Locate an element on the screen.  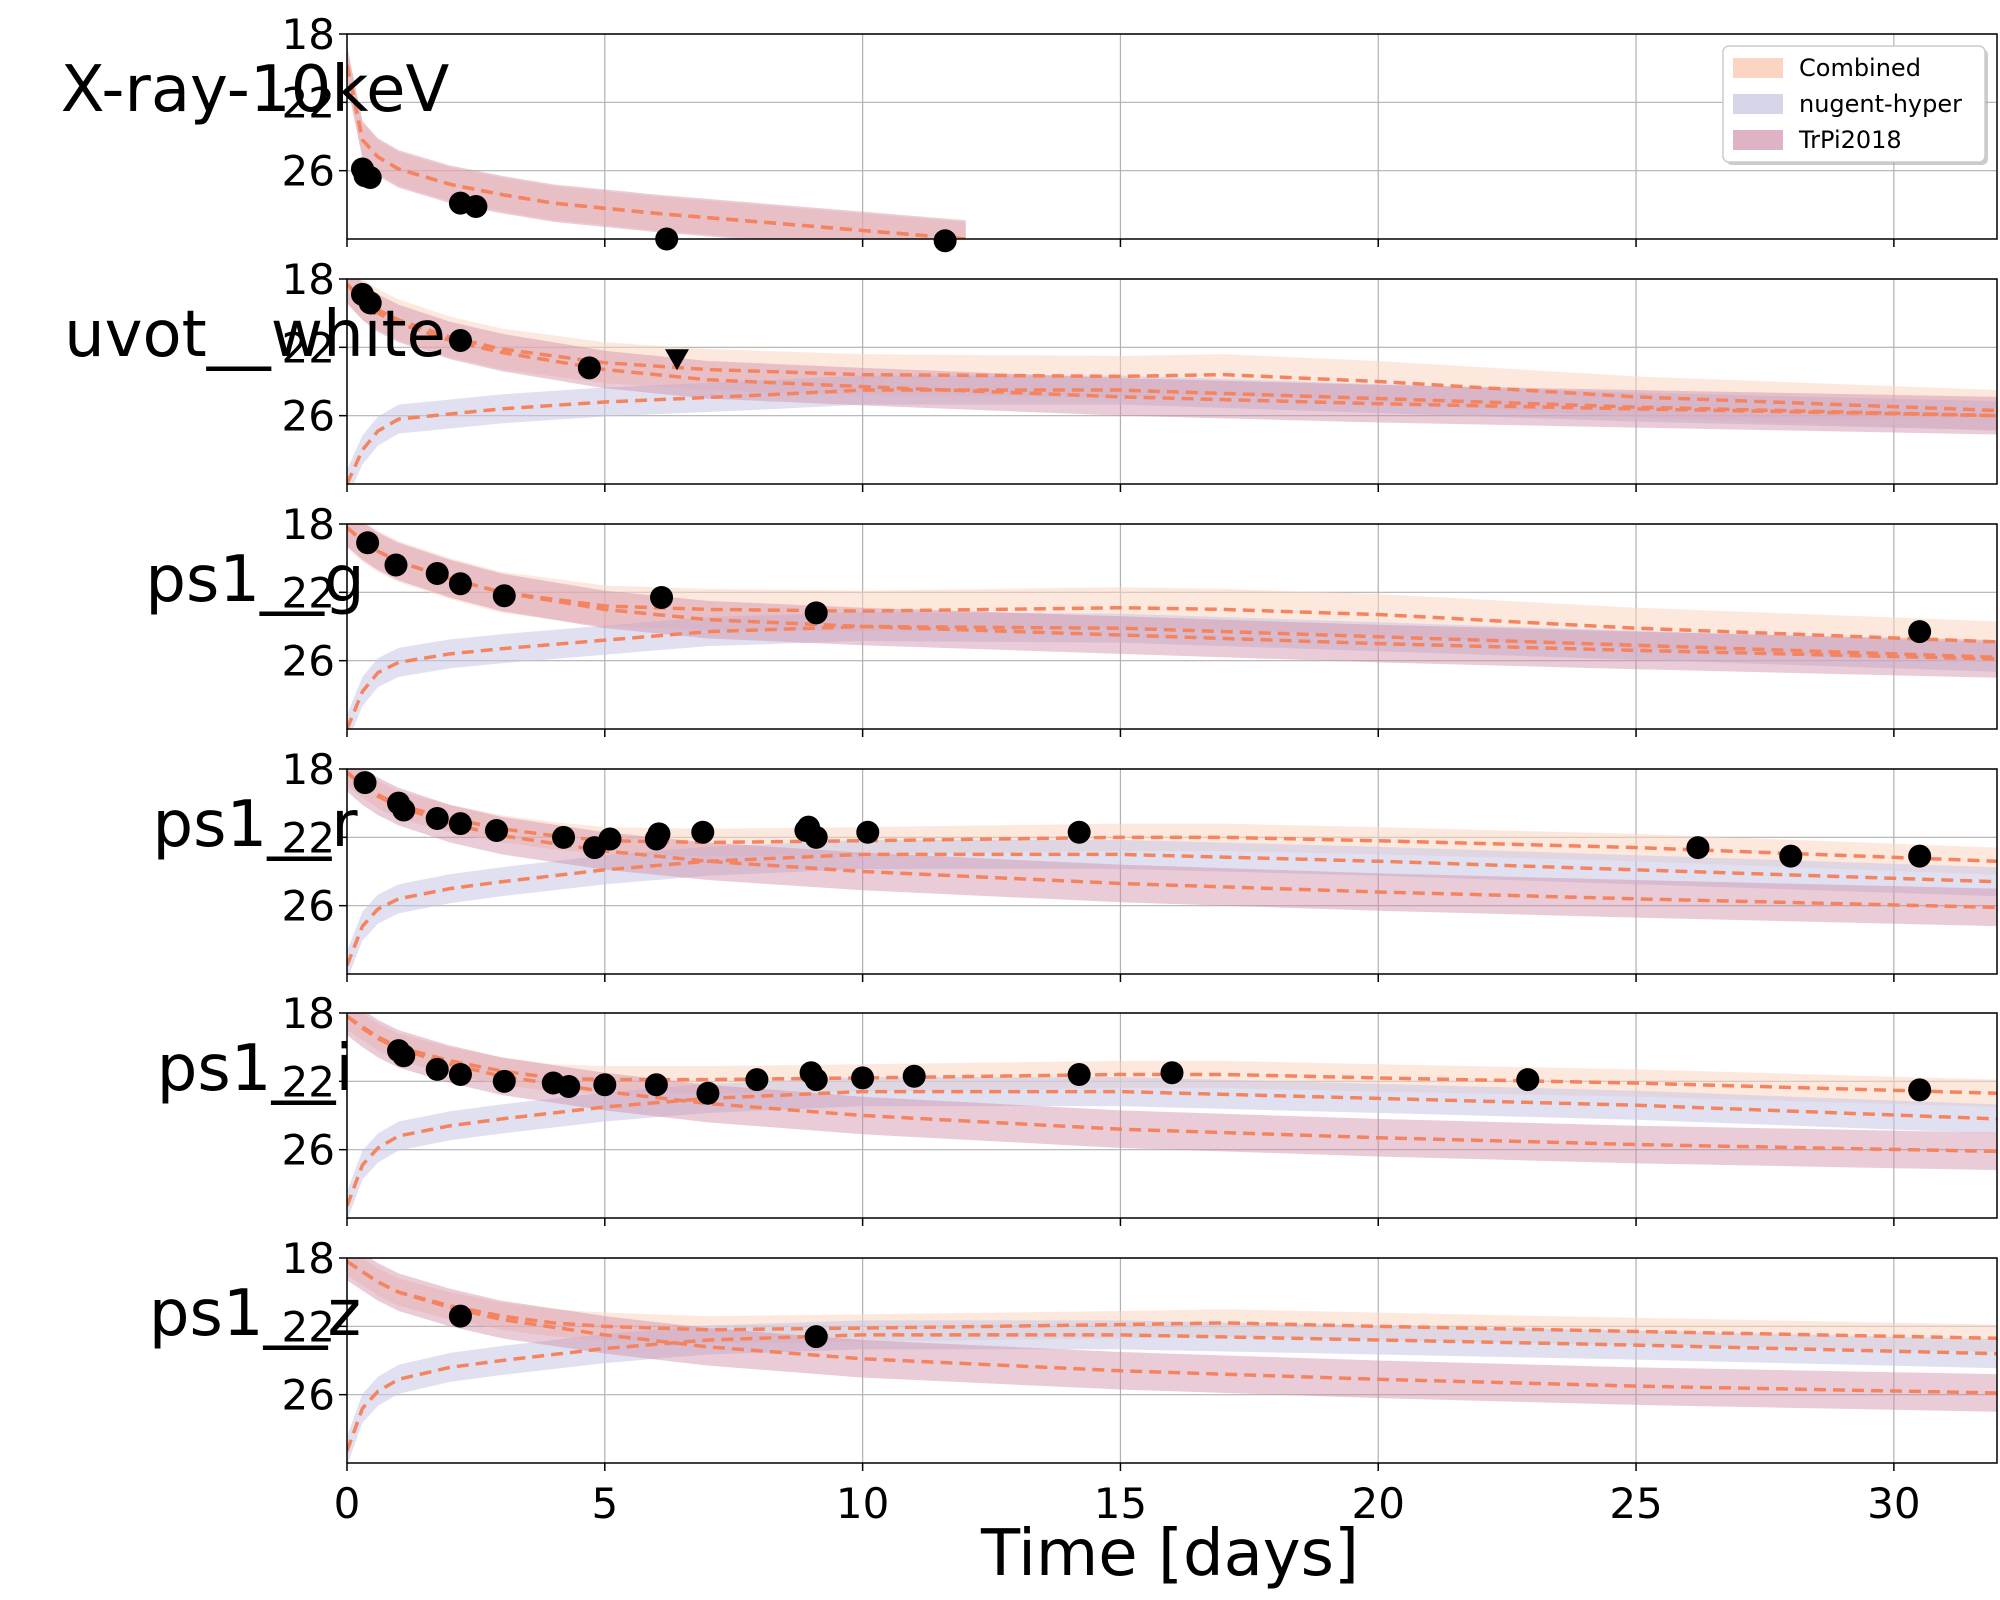
upper-limit-marker is located at coordinates (677, 360).